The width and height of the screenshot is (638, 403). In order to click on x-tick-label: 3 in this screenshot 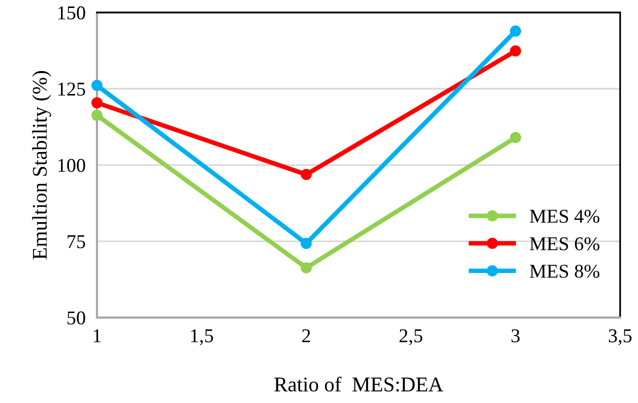, I will do `click(516, 335)`.